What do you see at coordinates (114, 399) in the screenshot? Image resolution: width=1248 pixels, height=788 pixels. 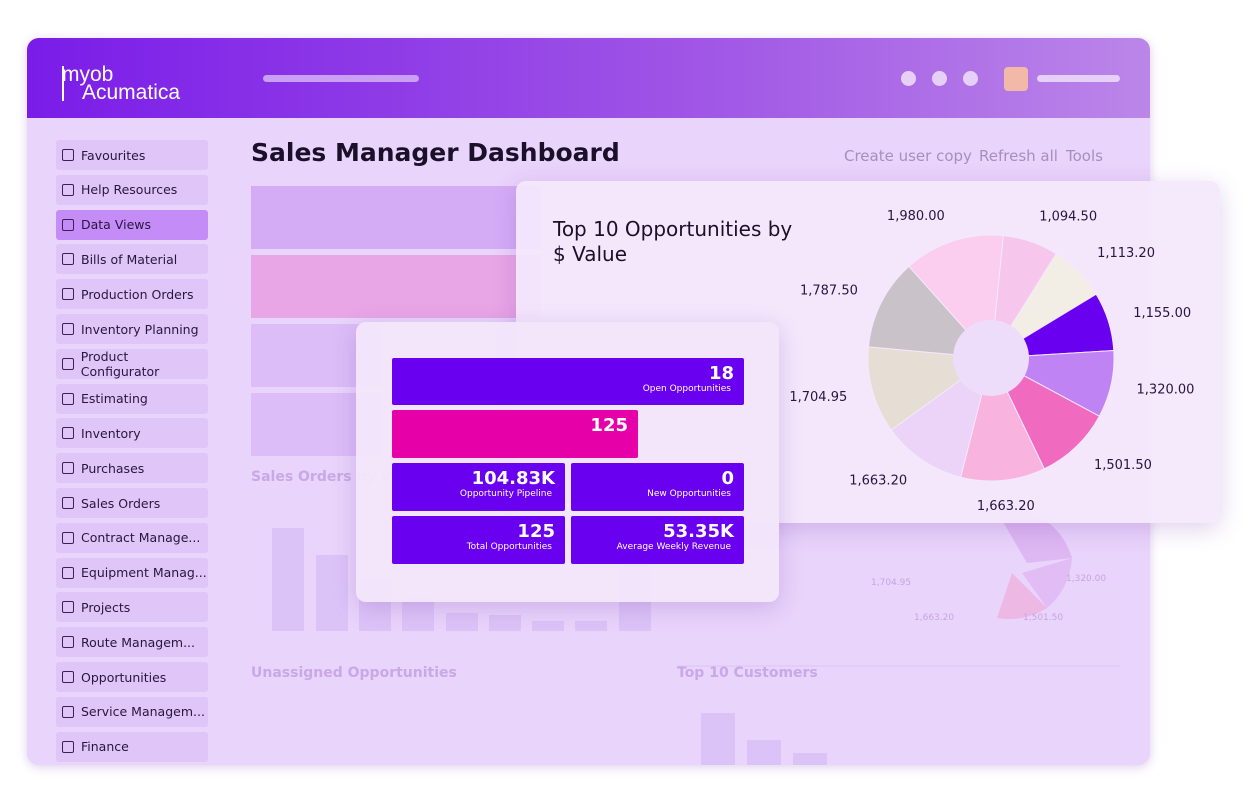 I see `sidebar-label: Estimating` at bounding box center [114, 399].